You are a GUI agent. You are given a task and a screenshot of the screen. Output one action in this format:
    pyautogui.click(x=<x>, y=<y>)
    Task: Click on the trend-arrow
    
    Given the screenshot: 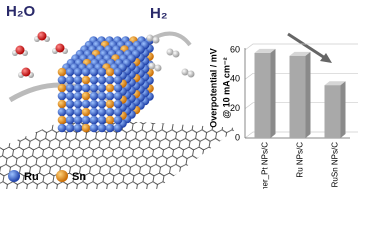 What is the action you would take?
    pyautogui.click(x=306, y=46)
    